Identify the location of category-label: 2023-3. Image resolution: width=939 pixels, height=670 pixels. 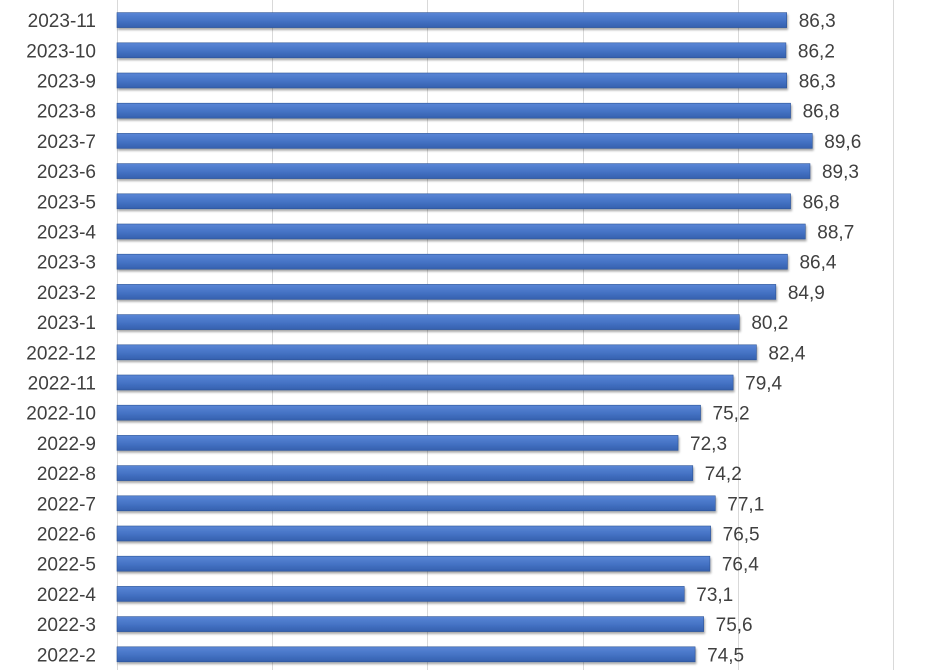
(66, 263).